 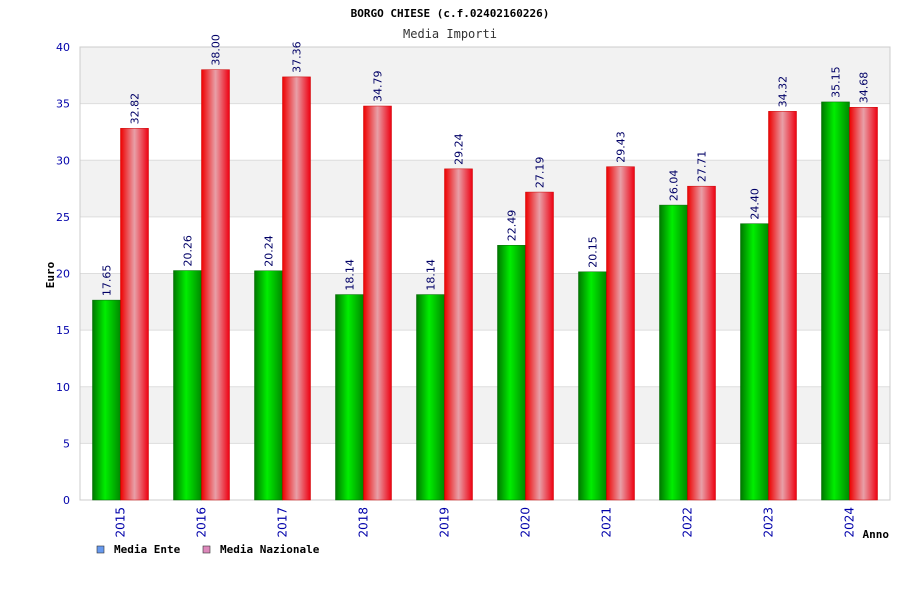 What do you see at coordinates (540, 173) in the screenshot?
I see `bar-value-label: 27.19` at bounding box center [540, 173].